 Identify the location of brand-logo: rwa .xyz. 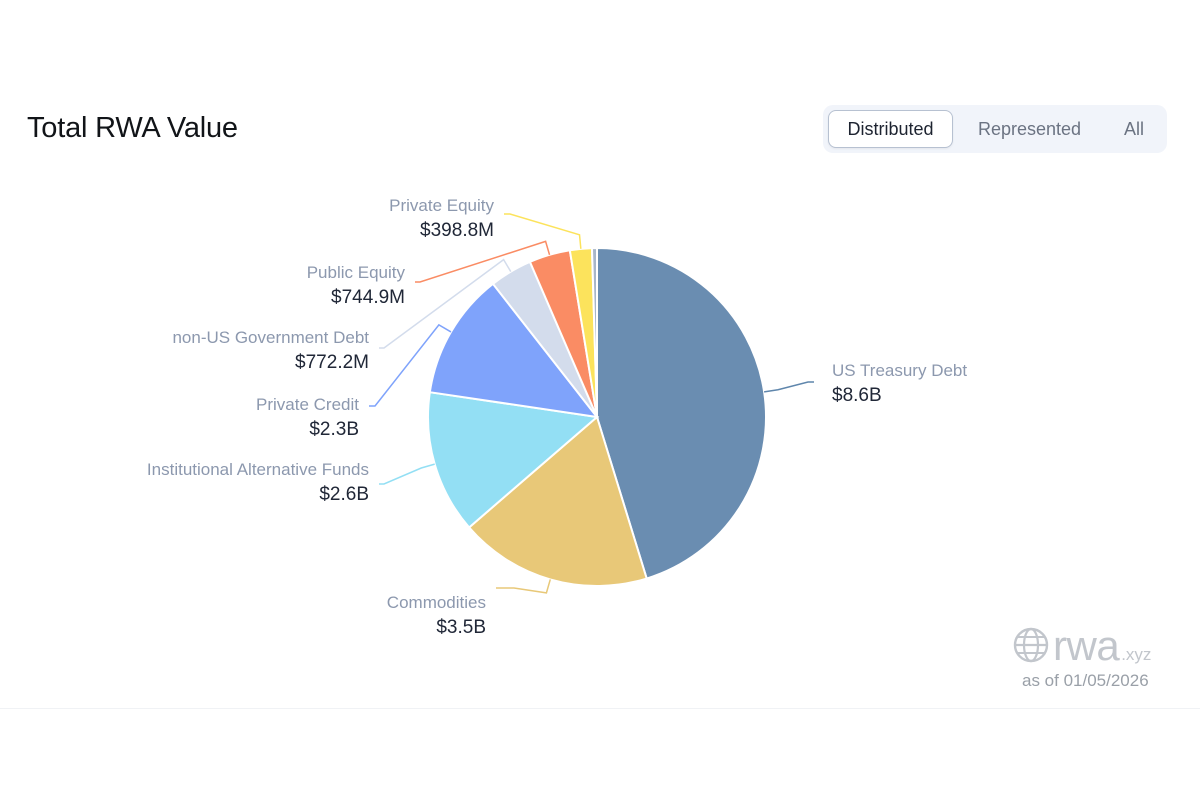
(1082, 645).